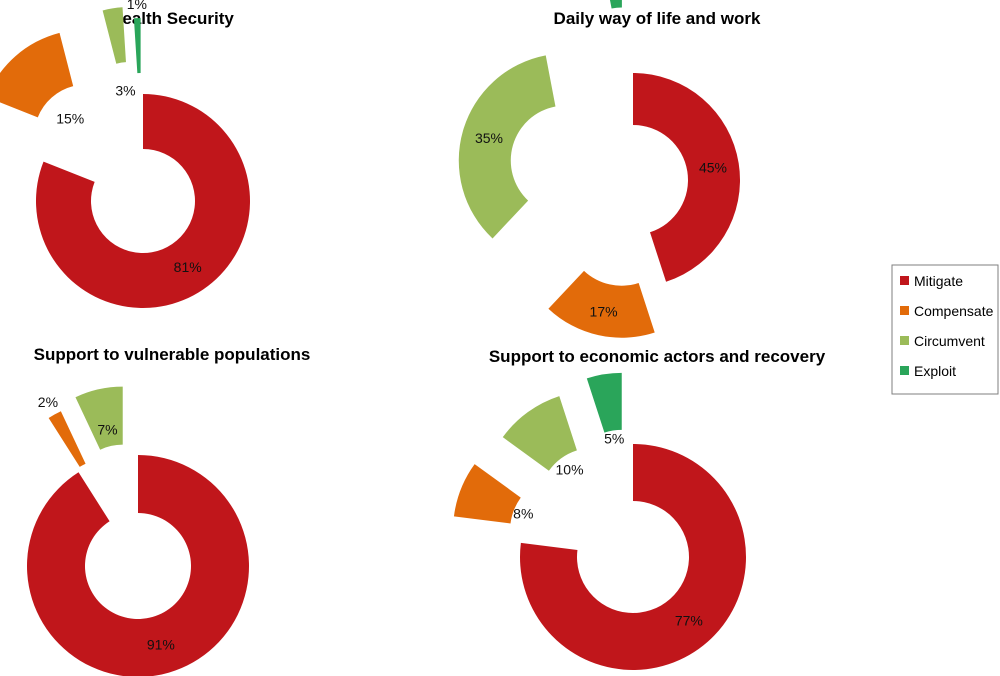 The image size is (1000, 676). Describe the element at coordinates (489, 138) in the screenshot. I see `data-label-circumvent: 35%` at that location.